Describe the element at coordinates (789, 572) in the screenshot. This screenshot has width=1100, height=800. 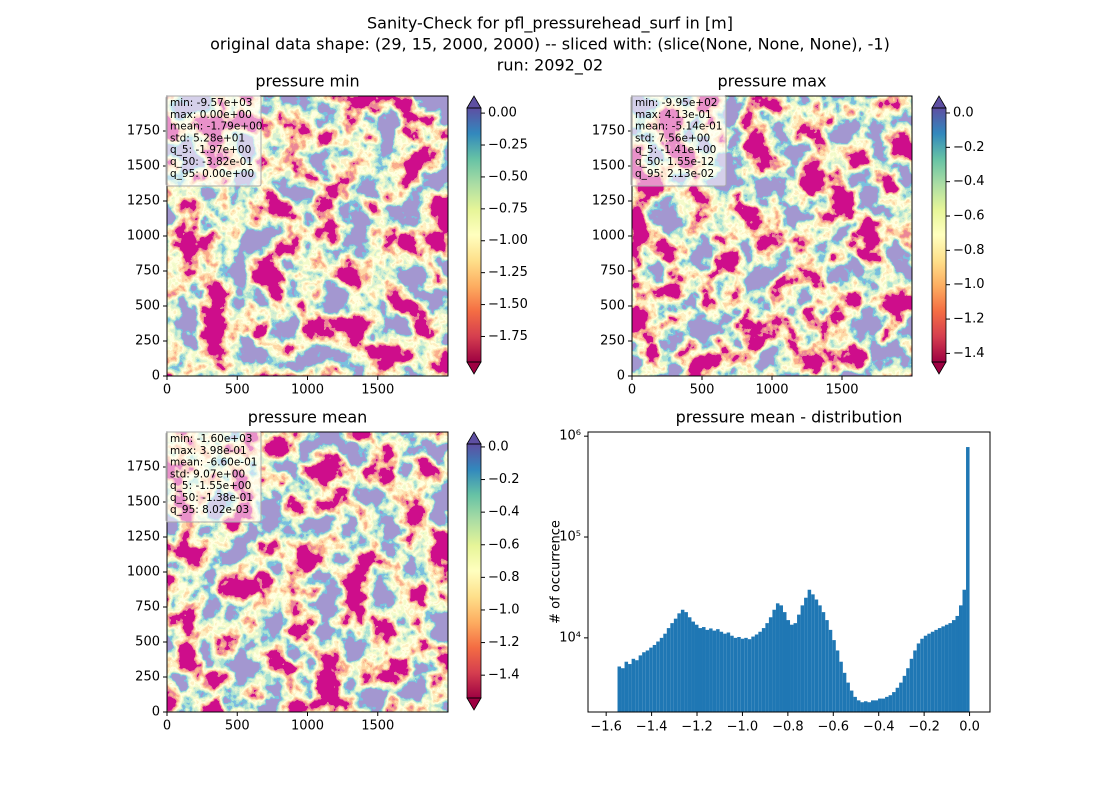
I see `axes-frame` at that location.